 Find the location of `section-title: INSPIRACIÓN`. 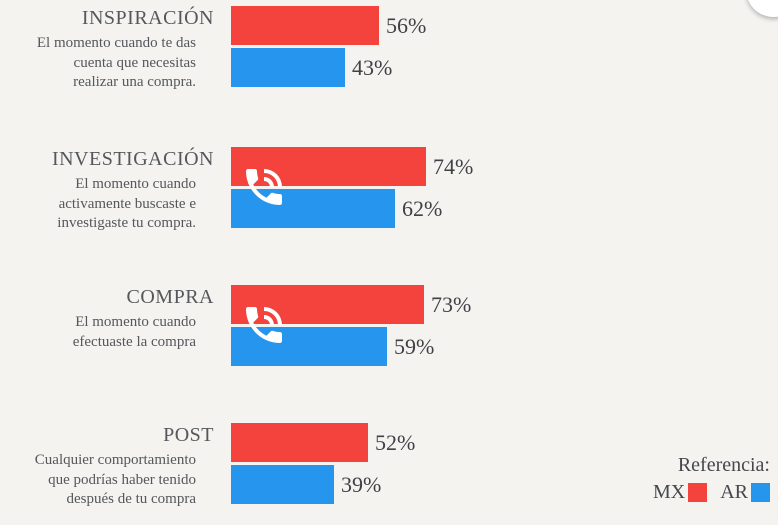

section-title: INSPIRACIÓN is located at coordinates (147, 18).